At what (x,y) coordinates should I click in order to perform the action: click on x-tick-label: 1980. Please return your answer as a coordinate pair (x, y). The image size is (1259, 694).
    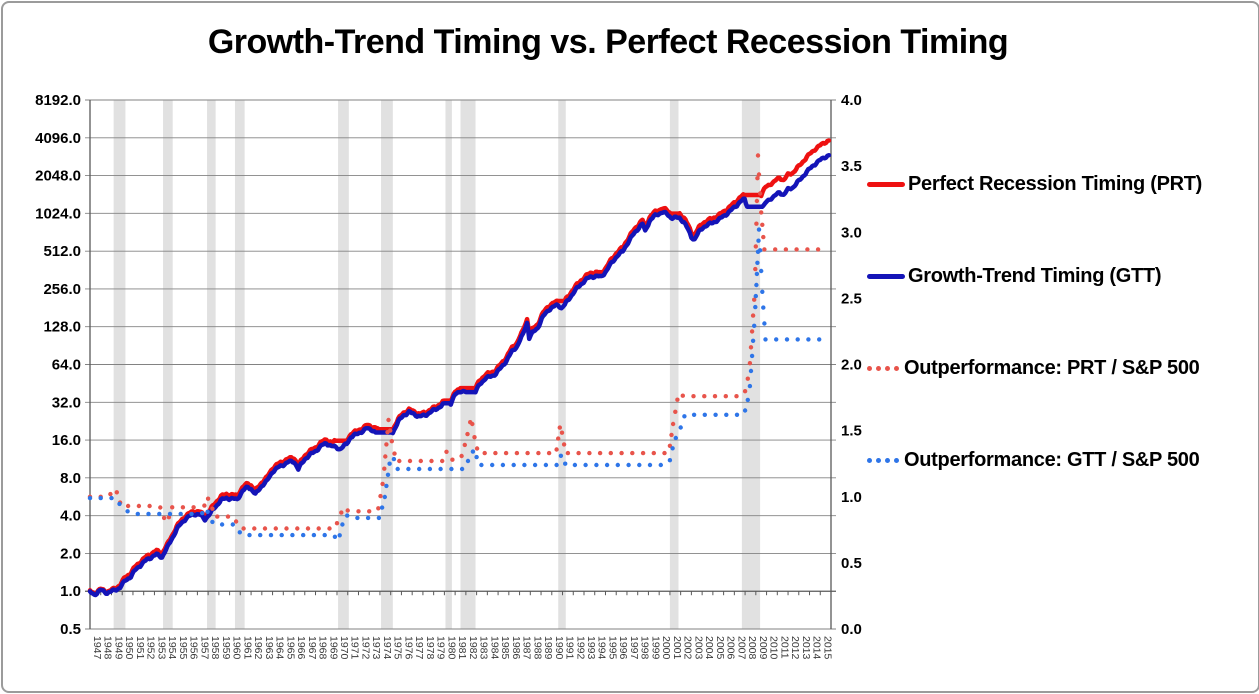
    Looking at the image, I should click on (451, 648).